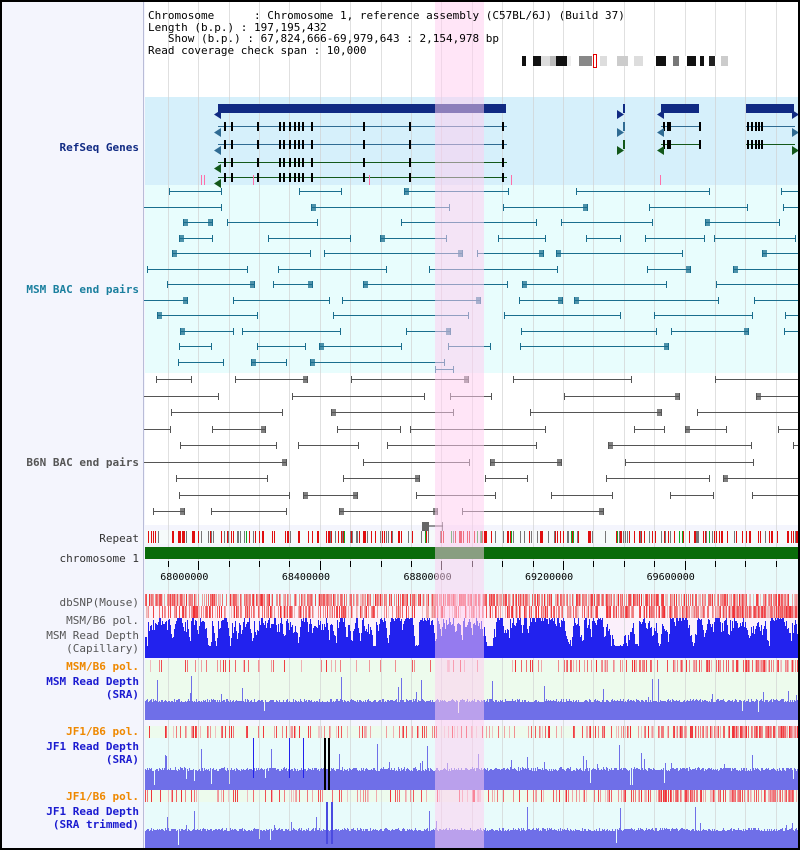 This screenshot has height=850, width=800. What do you see at coordinates (628, 61) in the screenshot?
I see `chromosome-1-ideogram` at bounding box center [628, 61].